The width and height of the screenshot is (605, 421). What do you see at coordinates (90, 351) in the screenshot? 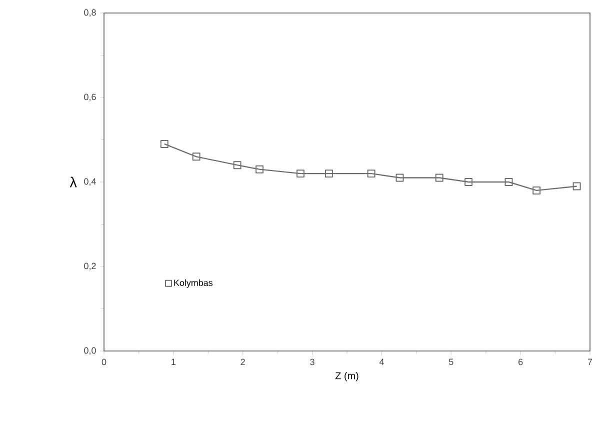
I see `y-tick-label: 0,0` at bounding box center [90, 351].